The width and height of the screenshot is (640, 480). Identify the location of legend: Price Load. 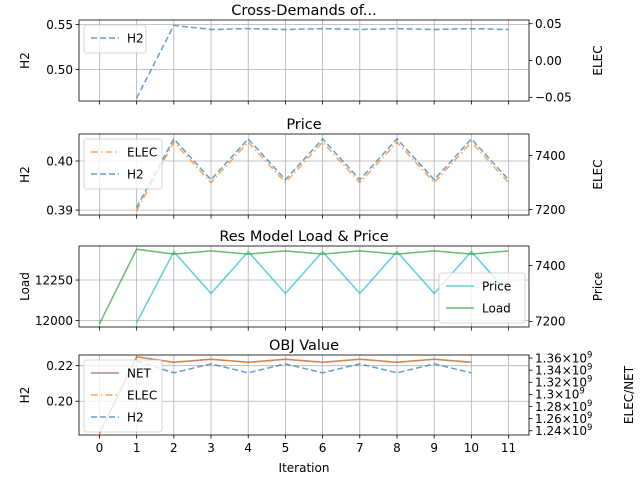
(482, 298).